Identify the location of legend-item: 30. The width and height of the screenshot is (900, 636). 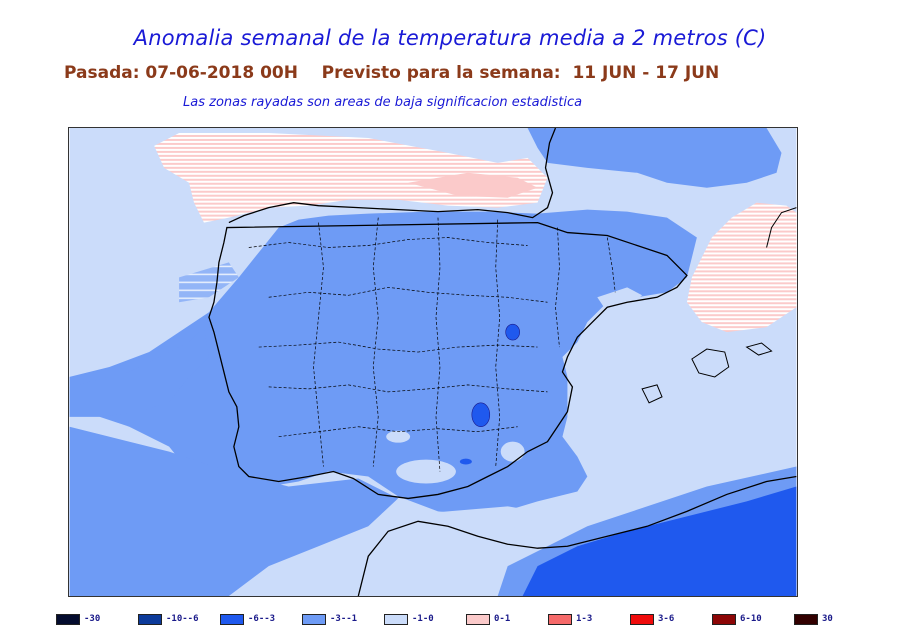
(813, 619).